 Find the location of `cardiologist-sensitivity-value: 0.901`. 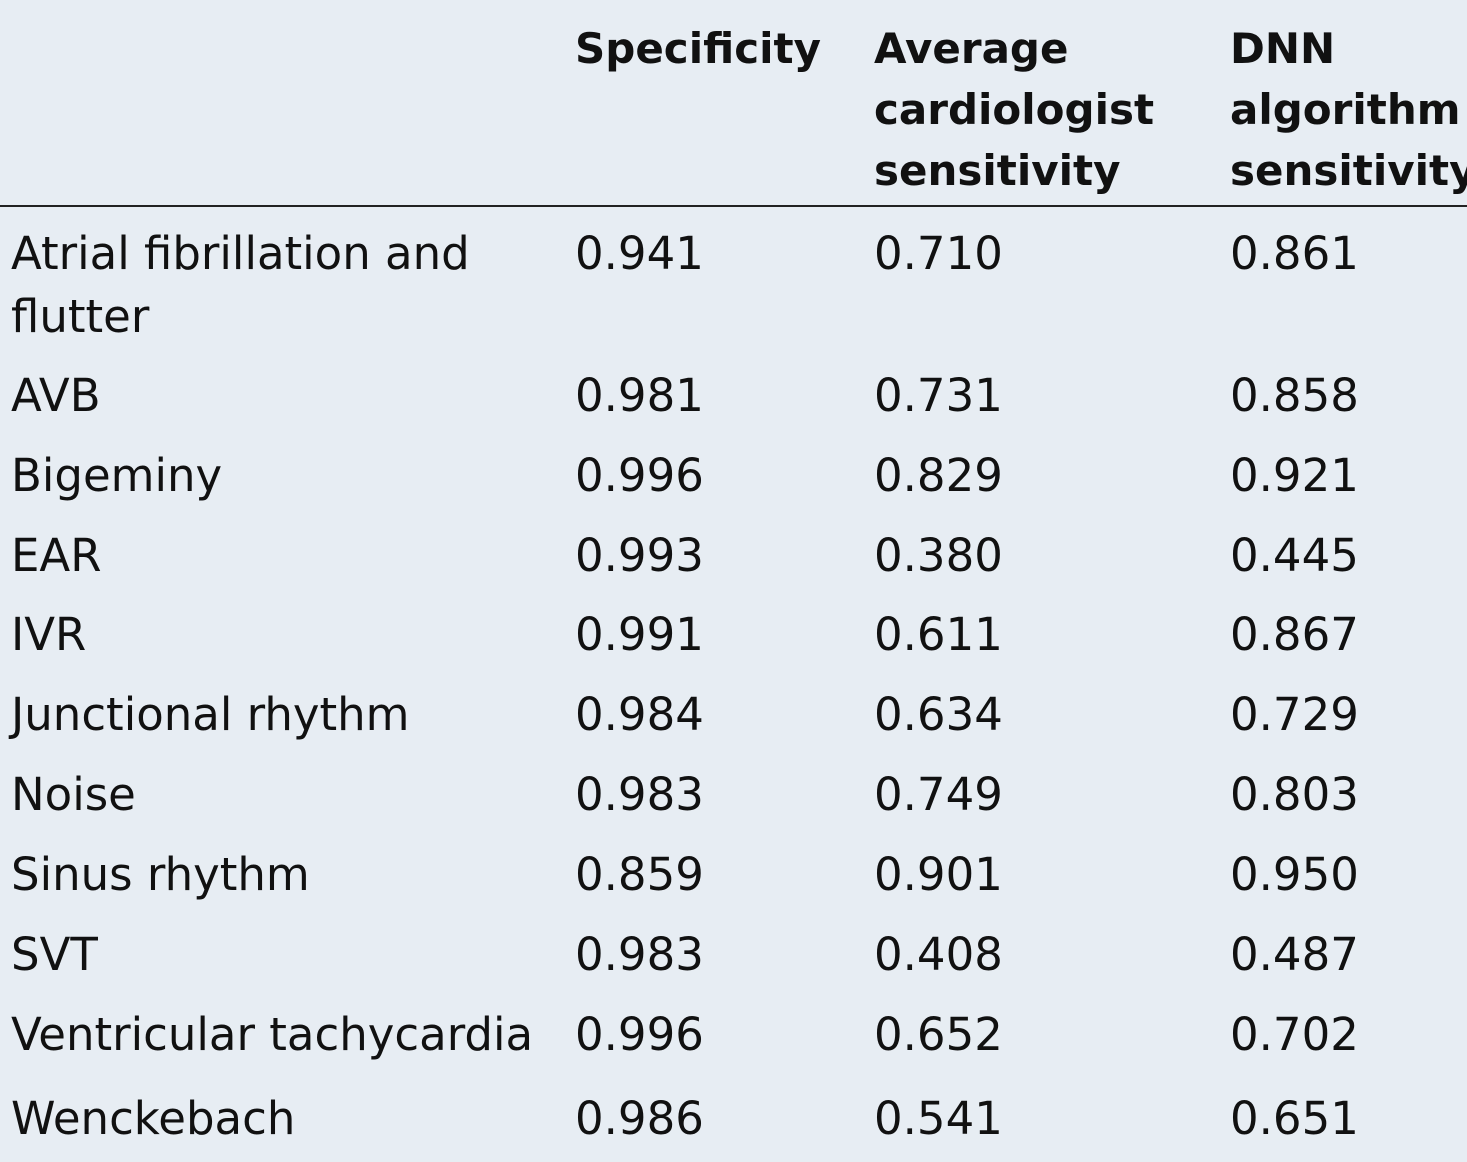

cardiologist-sensitivity-value: 0.901 is located at coordinates (938, 874).